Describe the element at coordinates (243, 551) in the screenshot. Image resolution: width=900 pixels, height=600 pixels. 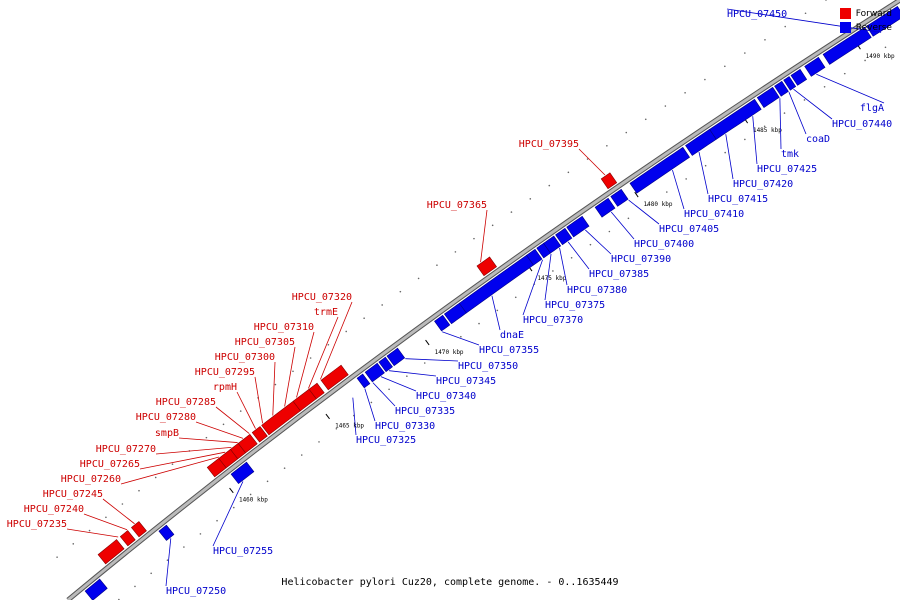
I see `reverse-gene-label: HPCU_07255` at that location.